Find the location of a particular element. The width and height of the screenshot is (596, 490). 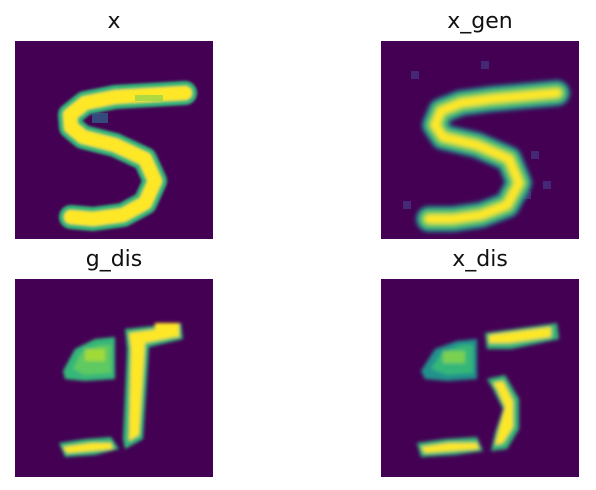

image-x-dis is located at coordinates (480, 378).